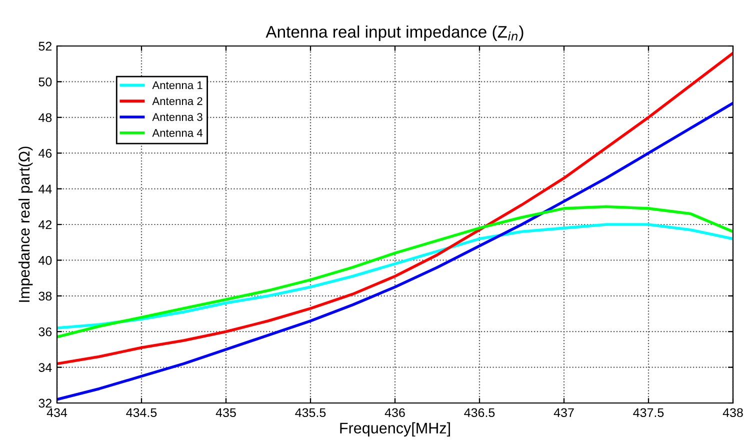  I want to click on y-tick-label: 44, so click(45, 189).